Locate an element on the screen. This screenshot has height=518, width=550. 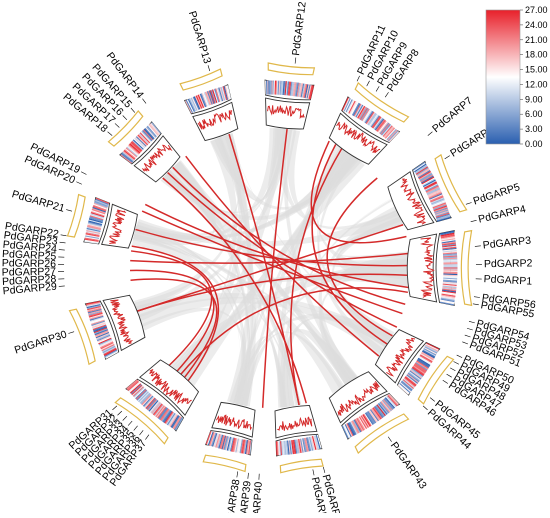
gene-label: PdGARP5 is located at coordinates (497, 194).